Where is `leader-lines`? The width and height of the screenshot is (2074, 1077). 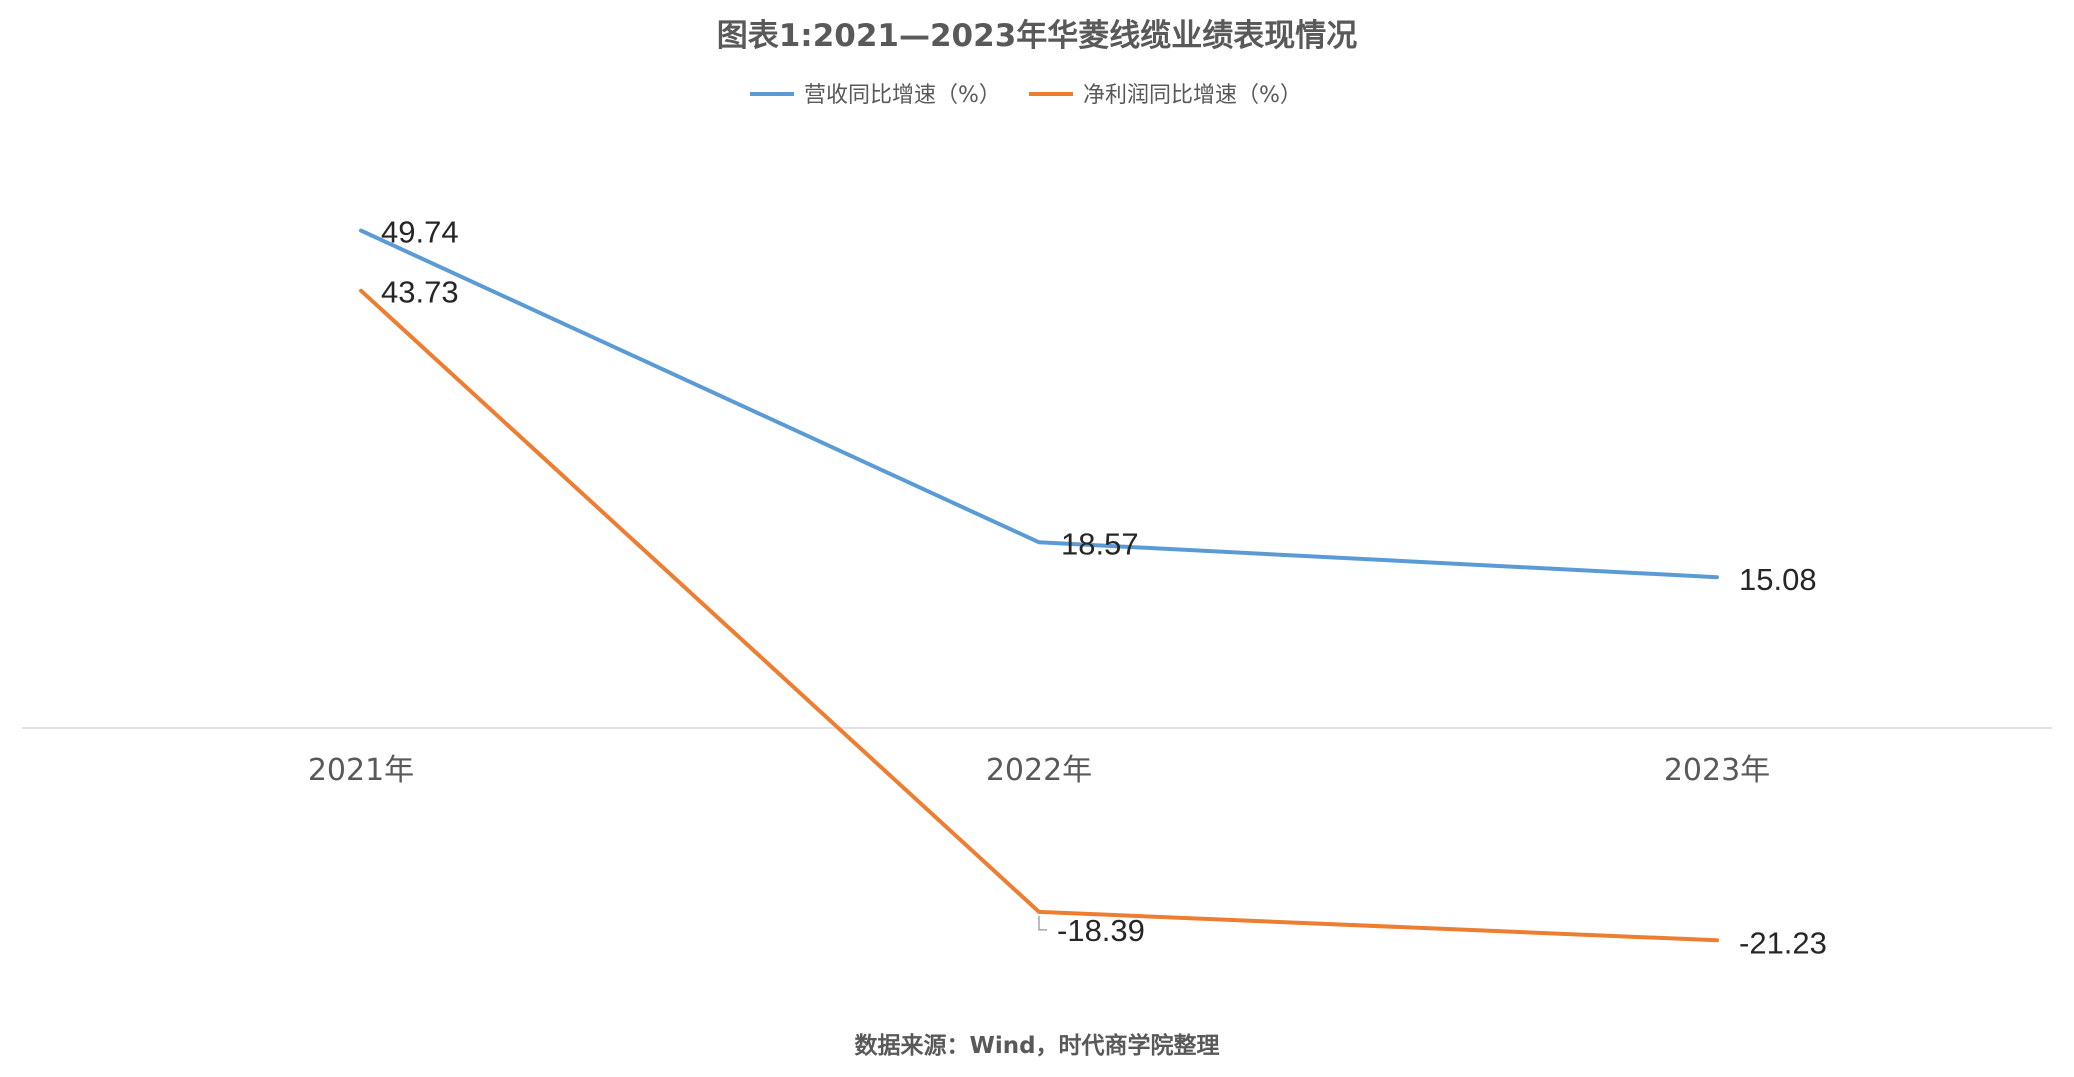 leader-lines is located at coordinates (1042, 923).